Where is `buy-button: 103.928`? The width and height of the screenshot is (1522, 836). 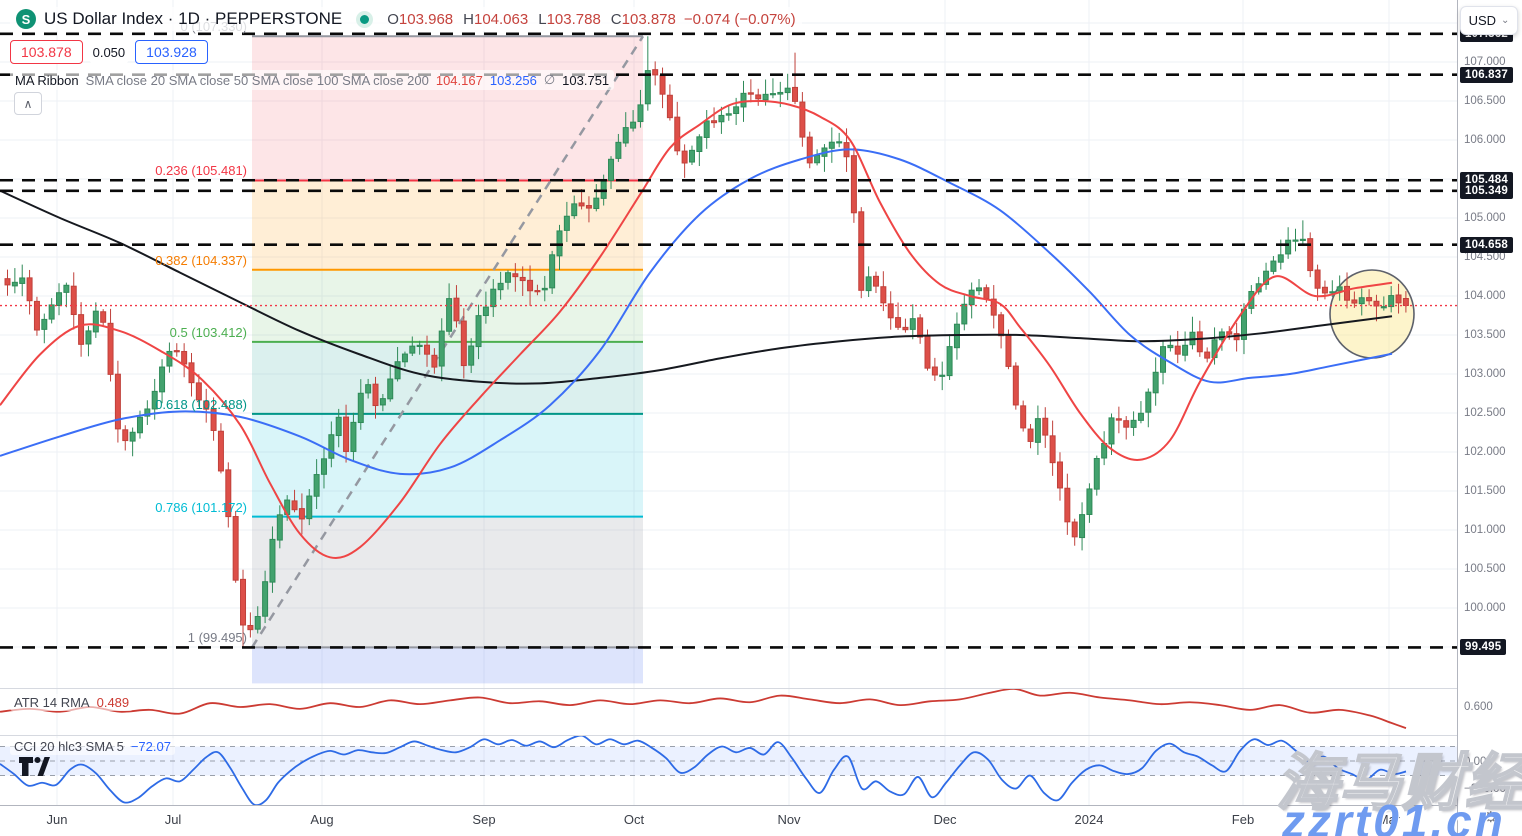
buy-button: 103.928 is located at coordinates (171, 52).